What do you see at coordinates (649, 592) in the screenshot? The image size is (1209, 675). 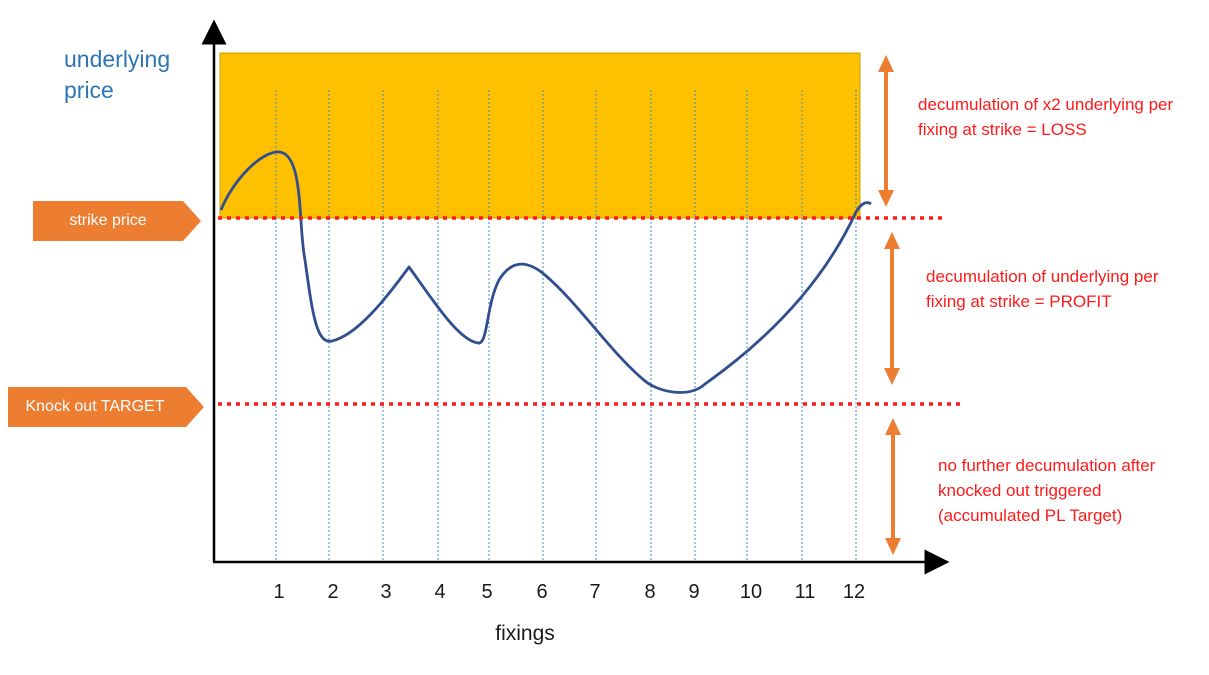 I see `fixing-tick-label: 8` at bounding box center [649, 592].